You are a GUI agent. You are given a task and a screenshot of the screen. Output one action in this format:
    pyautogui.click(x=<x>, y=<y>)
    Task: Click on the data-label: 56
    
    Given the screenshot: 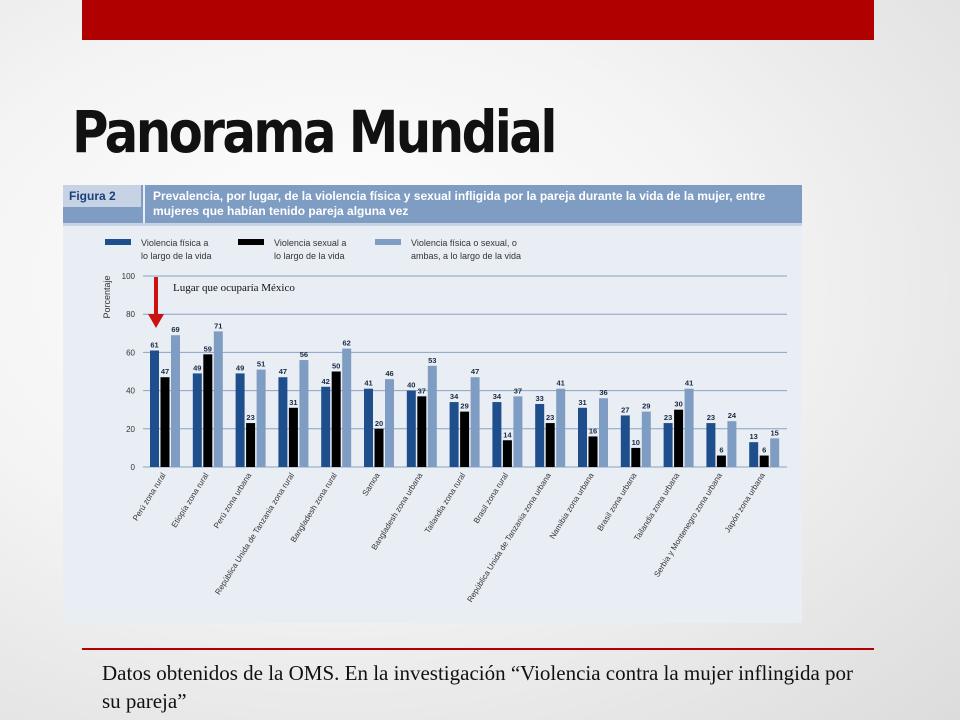 What is the action you would take?
    pyautogui.click(x=304, y=354)
    